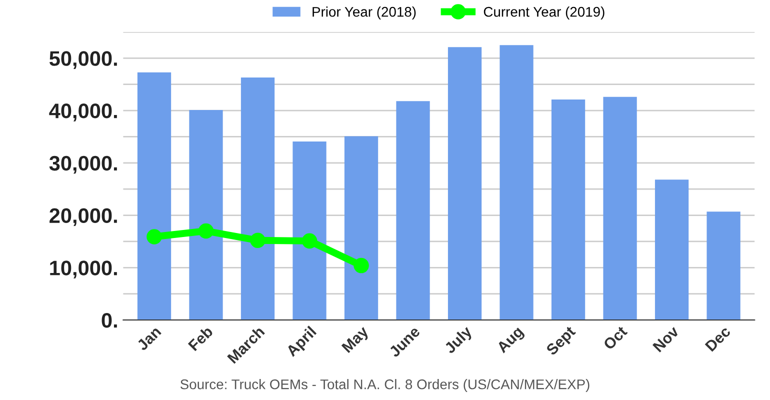  What do you see at coordinates (201, 338) in the screenshot?
I see `x-tick-label: Feb` at bounding box center [201, 338].